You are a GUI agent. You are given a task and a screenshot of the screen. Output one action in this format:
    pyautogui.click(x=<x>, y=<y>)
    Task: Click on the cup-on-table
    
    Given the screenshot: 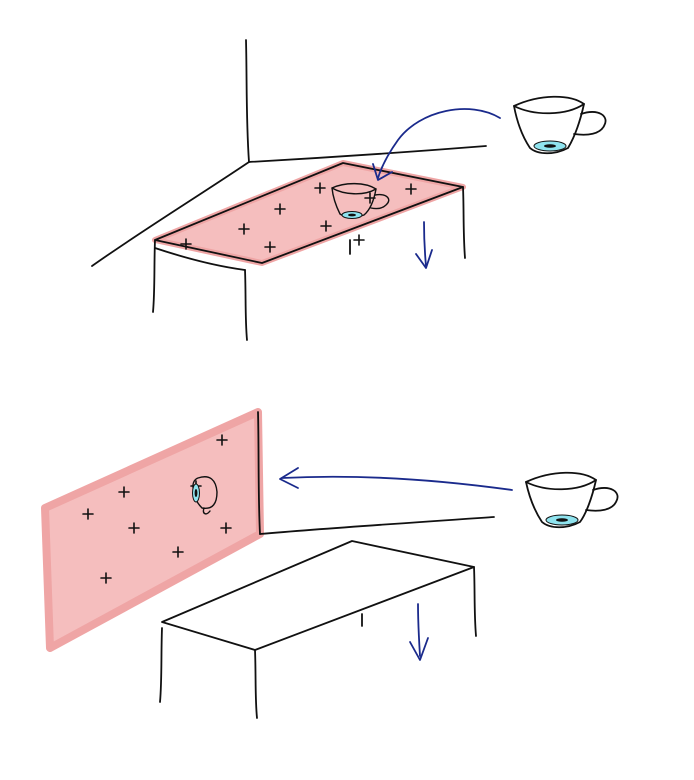 What is the action you would take?
    pyautogui.click(x=360, y=200)
    